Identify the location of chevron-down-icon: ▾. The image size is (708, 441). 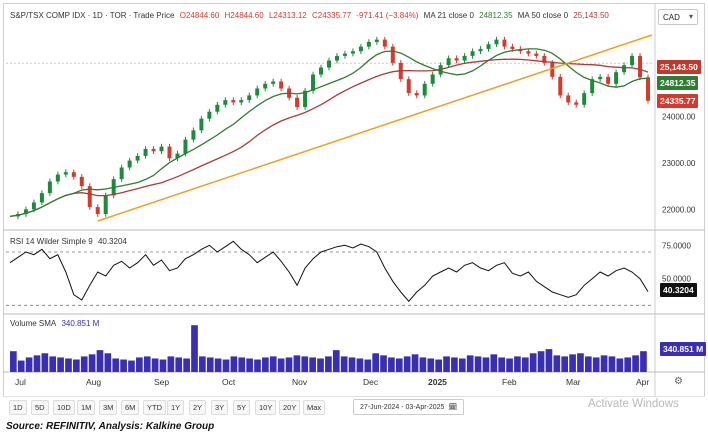
(690, 16).